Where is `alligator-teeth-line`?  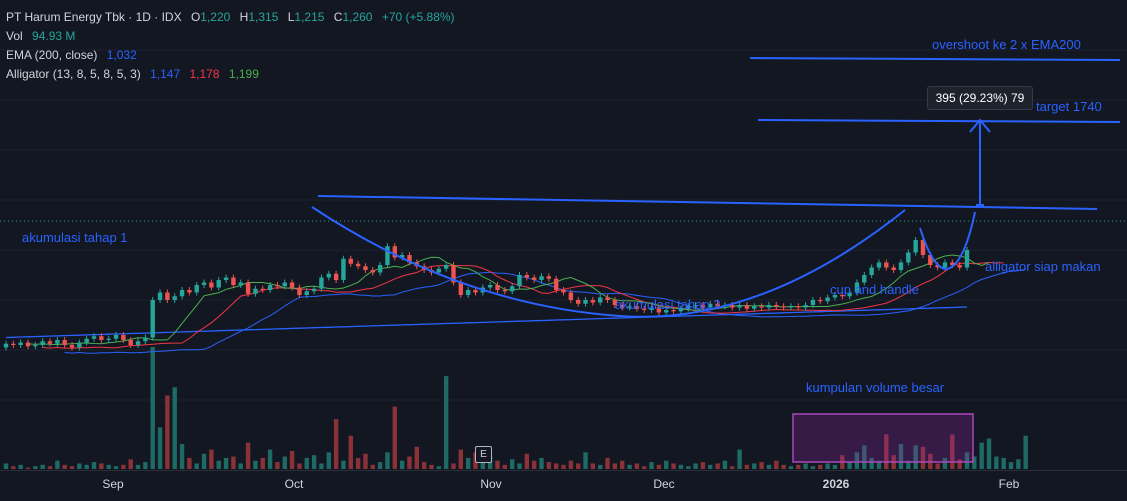
alligator-teeth-line is located at coordinates (523, 305).